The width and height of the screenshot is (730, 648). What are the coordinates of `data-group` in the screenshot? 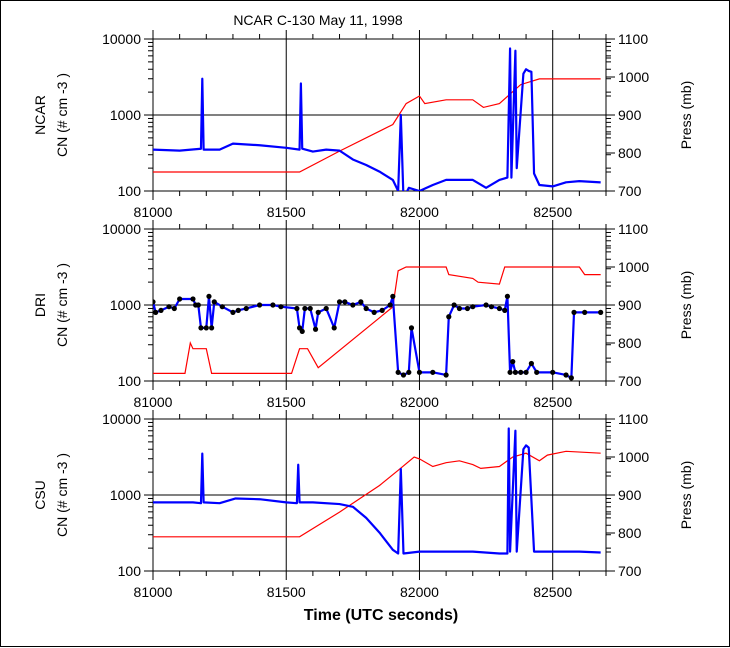 It's located at (377, 119).